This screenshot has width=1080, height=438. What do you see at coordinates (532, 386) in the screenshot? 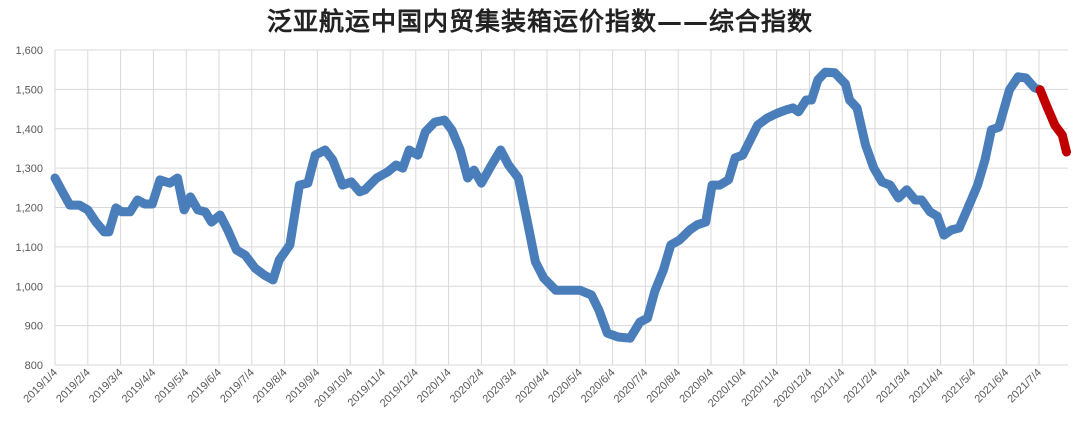
I see `x-tick-label: 2020/4/4` at bounding box center [532, 386].